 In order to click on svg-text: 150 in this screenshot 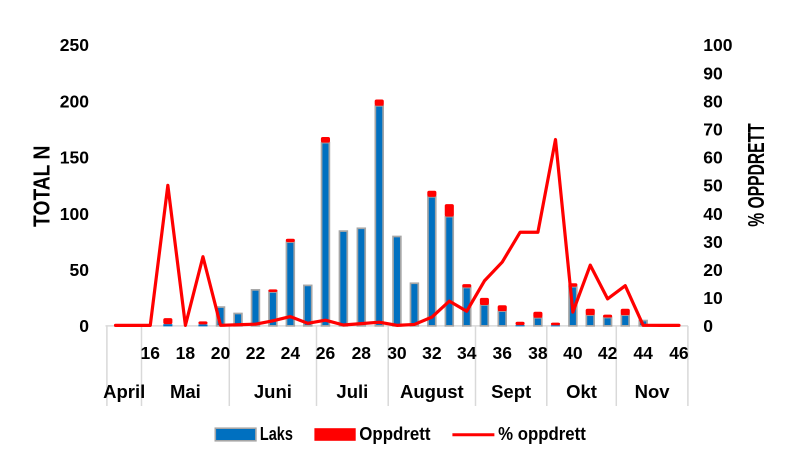, I will do `click(74, 158)`.